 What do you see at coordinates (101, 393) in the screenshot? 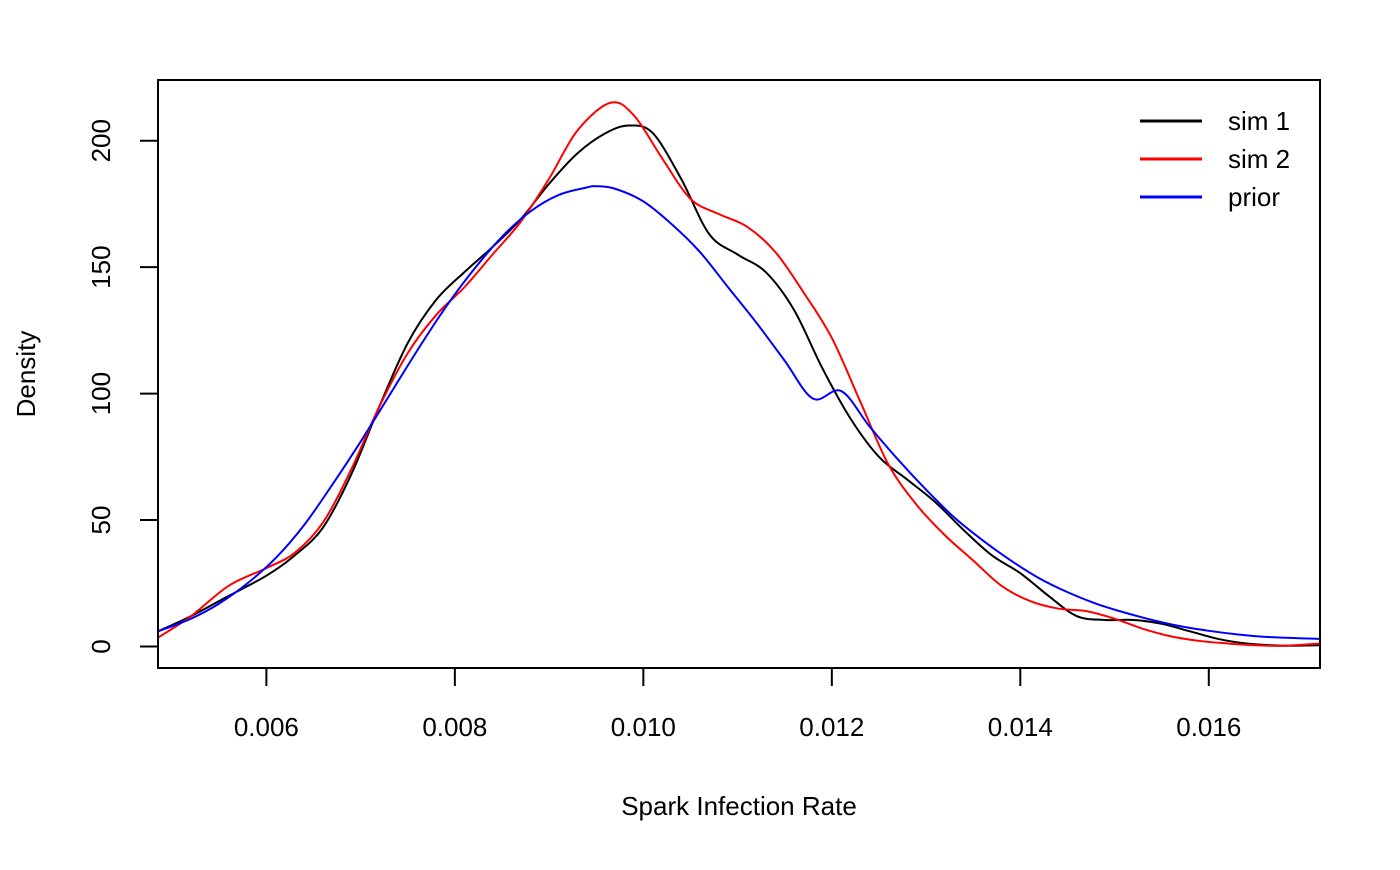
I see `y-tick-label: 100` at bounding box center [101, 393].